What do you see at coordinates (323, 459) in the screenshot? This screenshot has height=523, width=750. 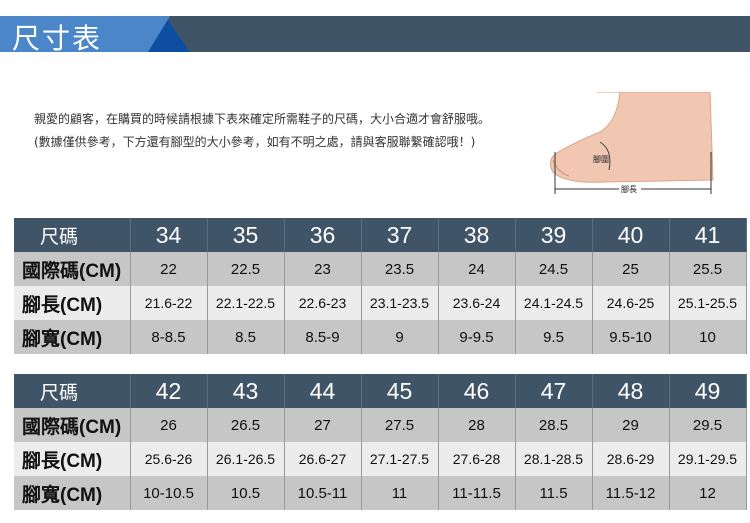 I see `table-cell: 26.6-27` at bounding box center [323, 459].